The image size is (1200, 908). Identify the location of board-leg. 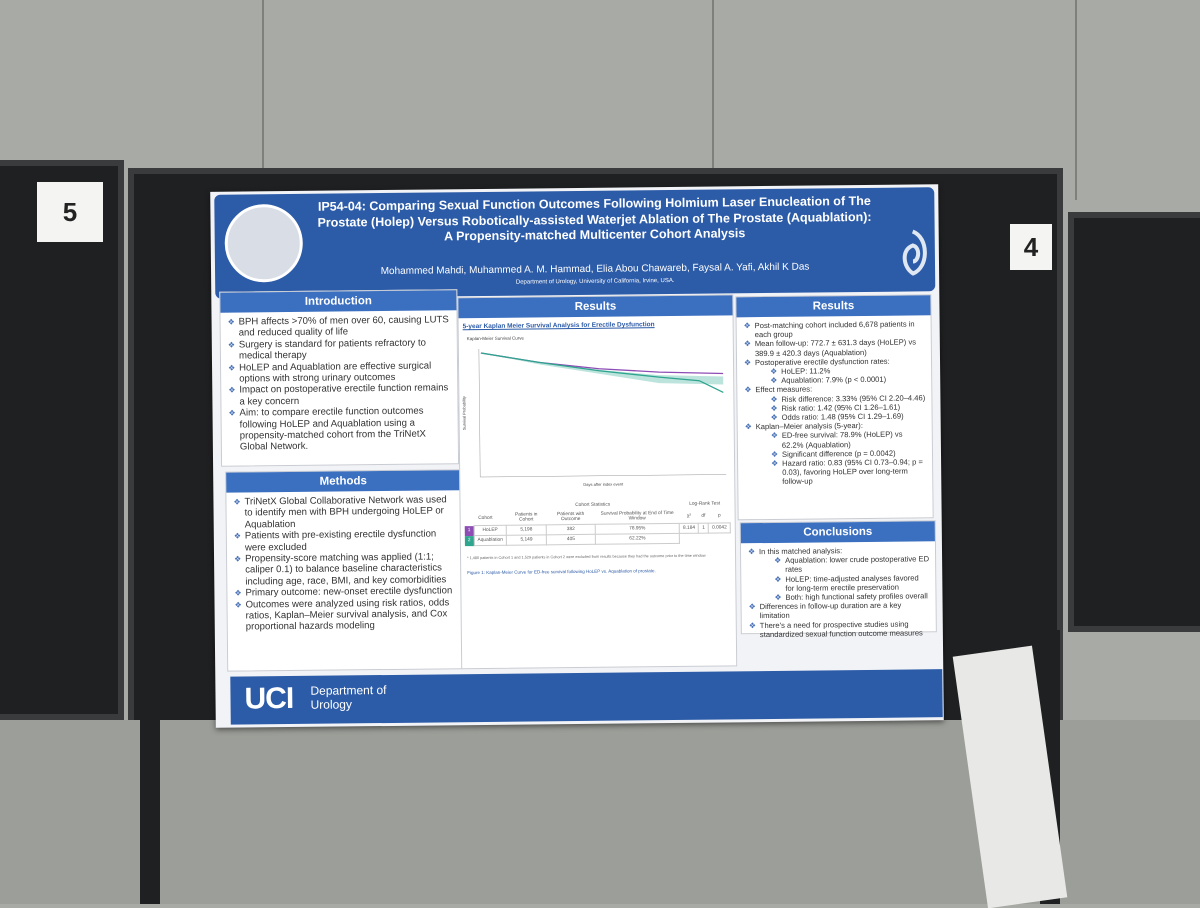
(150, 812).